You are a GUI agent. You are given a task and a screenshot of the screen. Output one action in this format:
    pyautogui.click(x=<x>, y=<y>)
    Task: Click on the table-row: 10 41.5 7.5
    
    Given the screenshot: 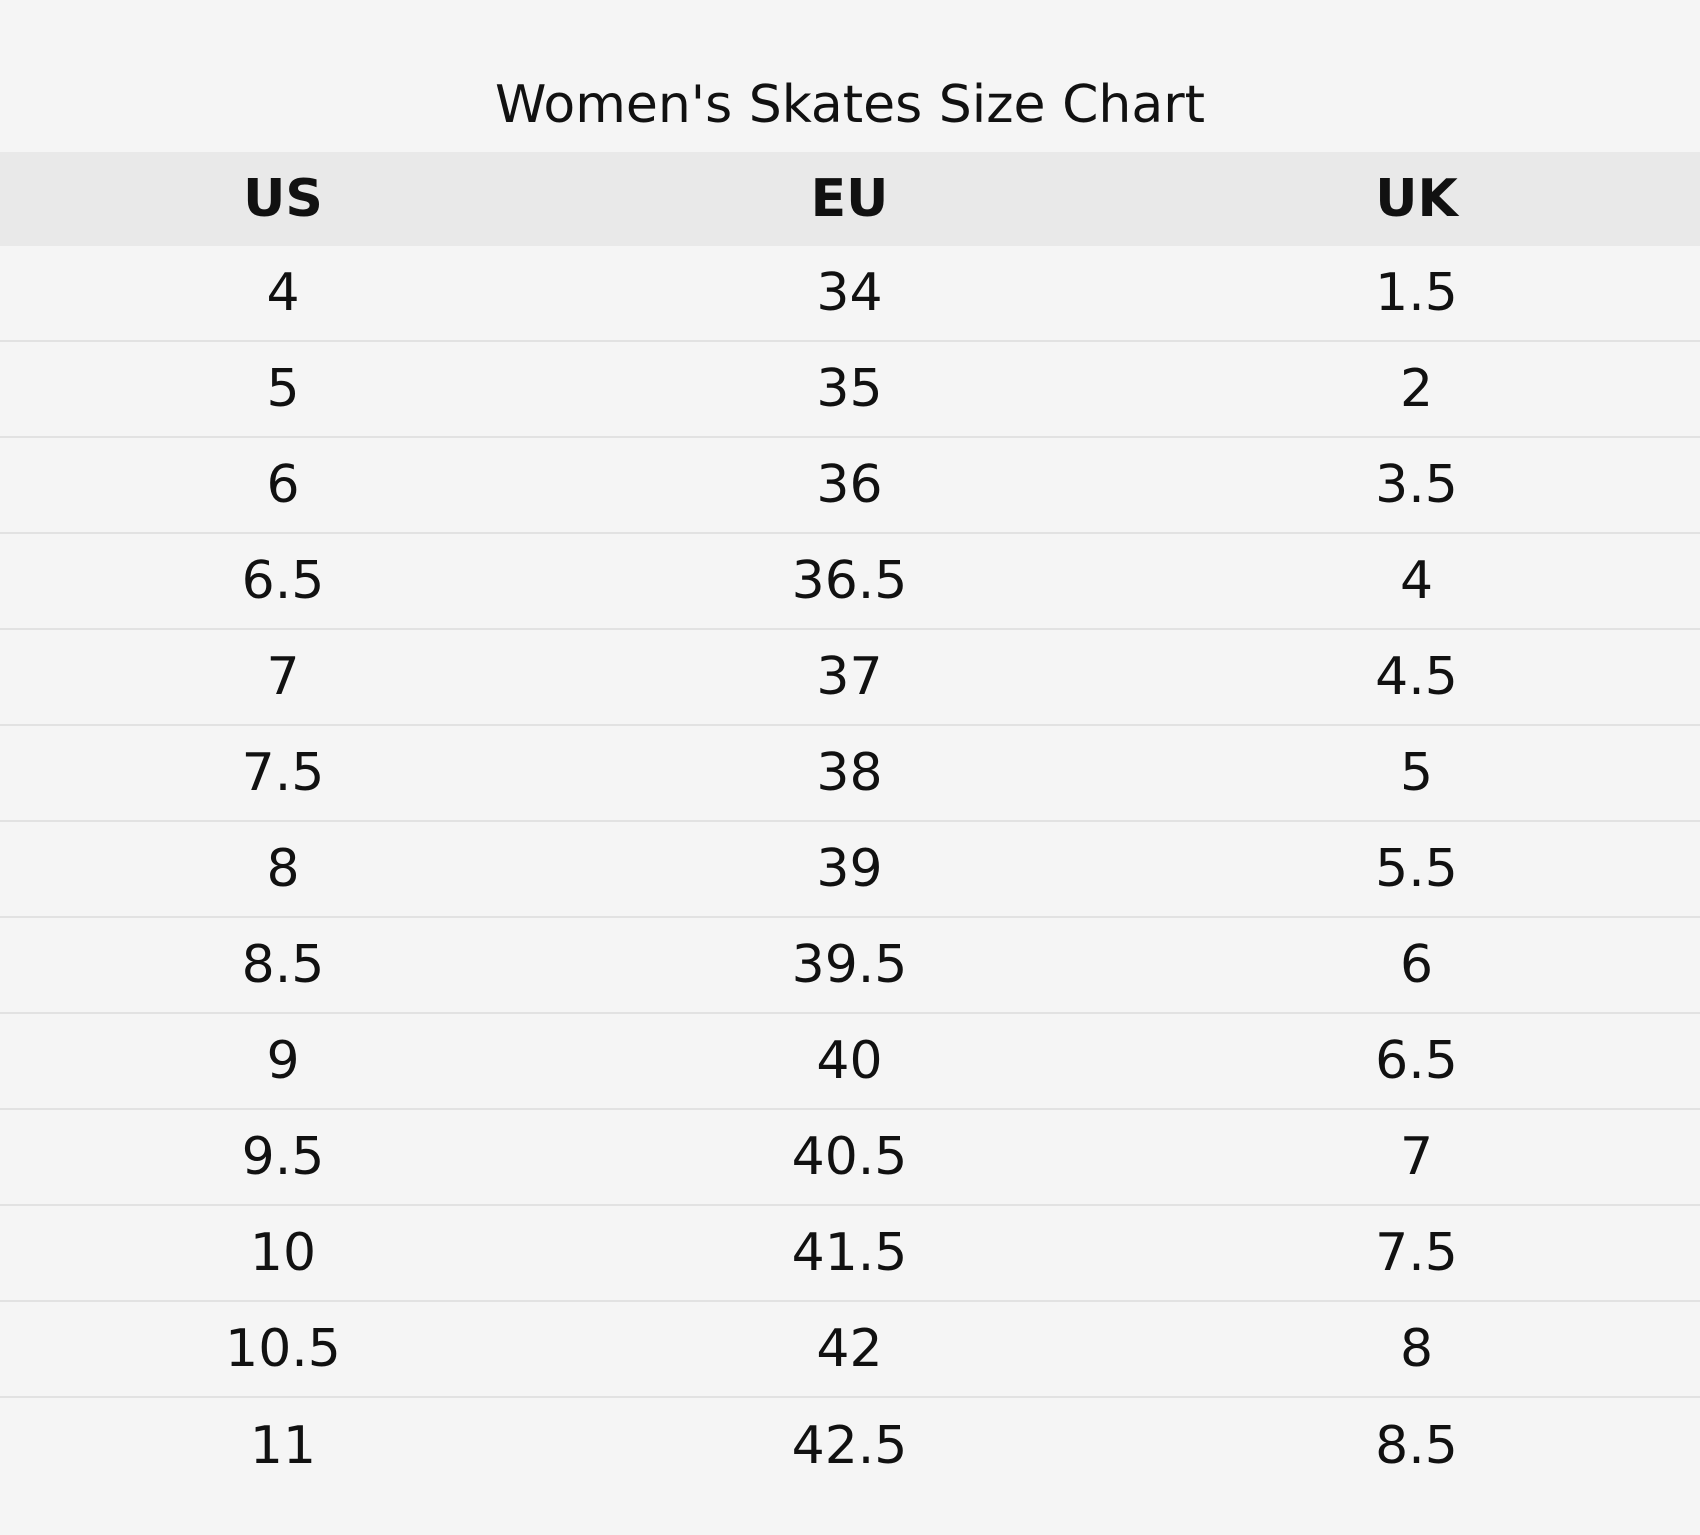 What is the action you would take?
    pyautogui.click(x=850, y=1254)
    